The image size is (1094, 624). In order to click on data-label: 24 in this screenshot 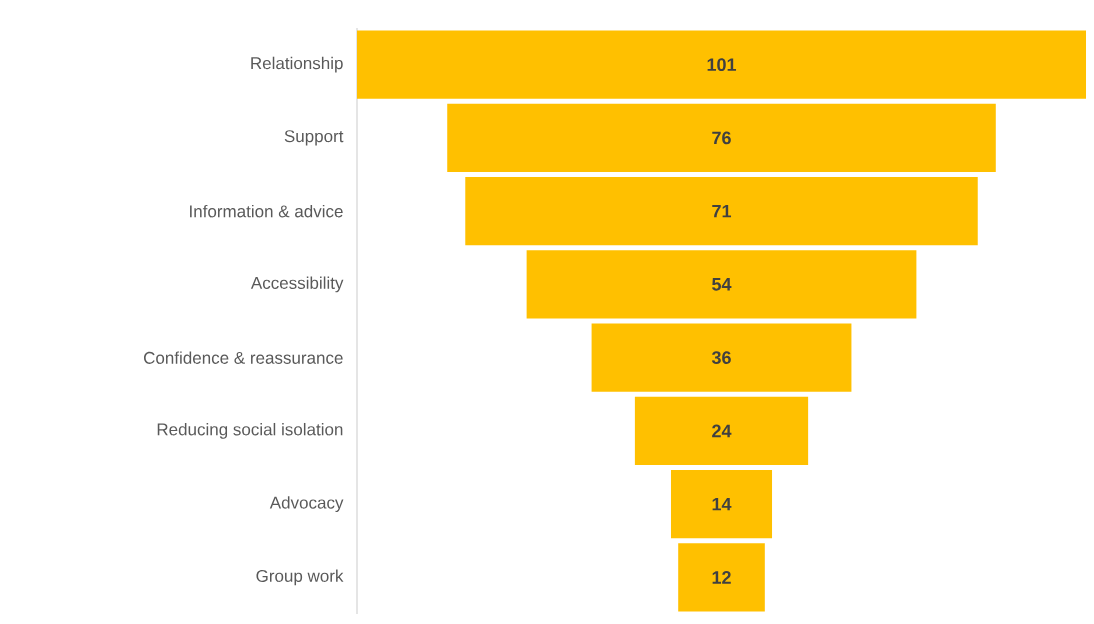, I will do `click(722, 431)`.